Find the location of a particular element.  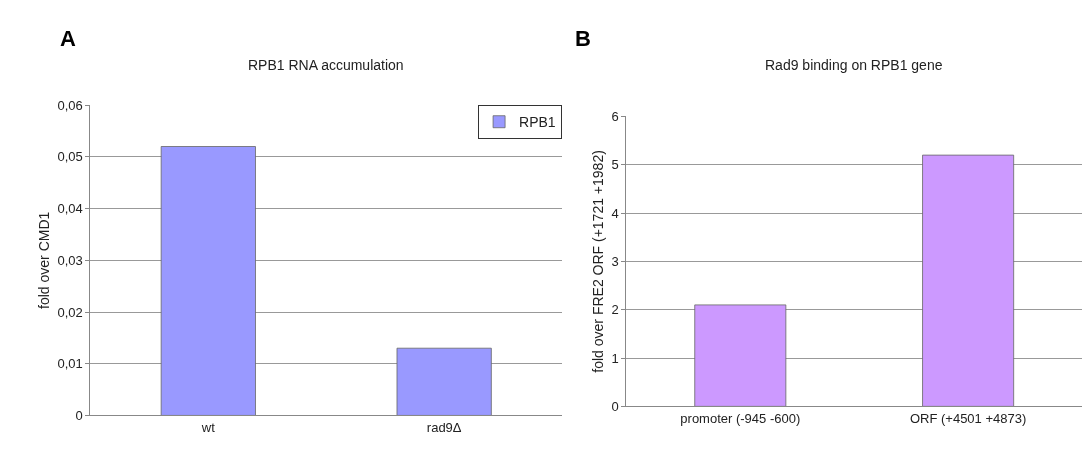

legend-label: RPB1 is located at coordinates (537, 122).